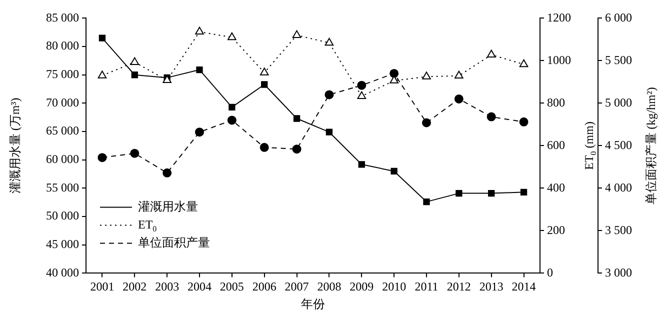  Describe the element at coordinates (651, 145) in the screenshot. I see `y3-axis-title: 单位面积产量 (kg/hm²)` at that location.